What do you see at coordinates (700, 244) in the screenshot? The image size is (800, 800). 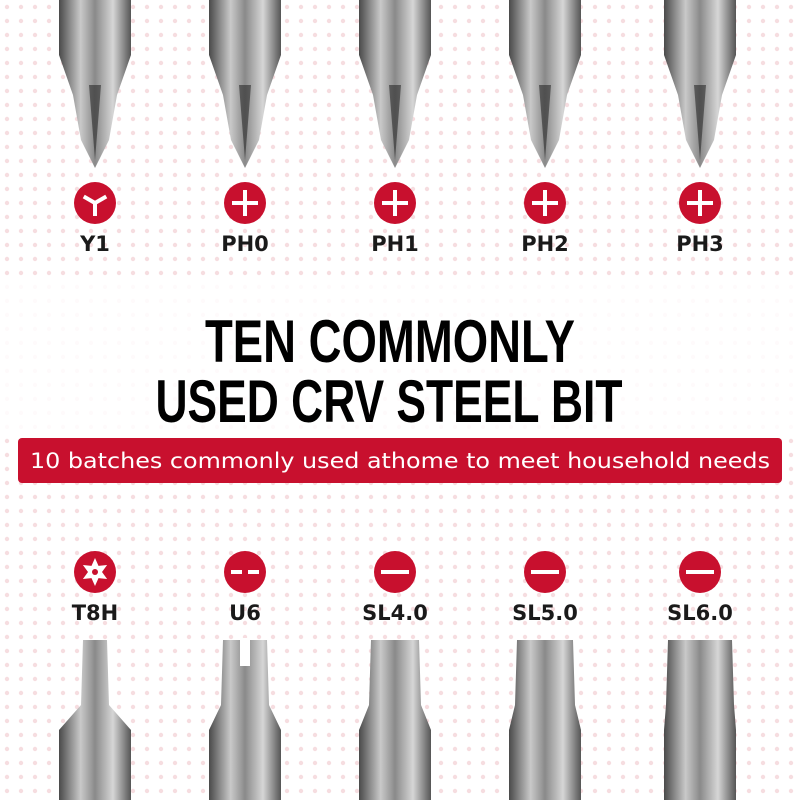 I see `bit-label: PH3` at bounding box center [700, 244].